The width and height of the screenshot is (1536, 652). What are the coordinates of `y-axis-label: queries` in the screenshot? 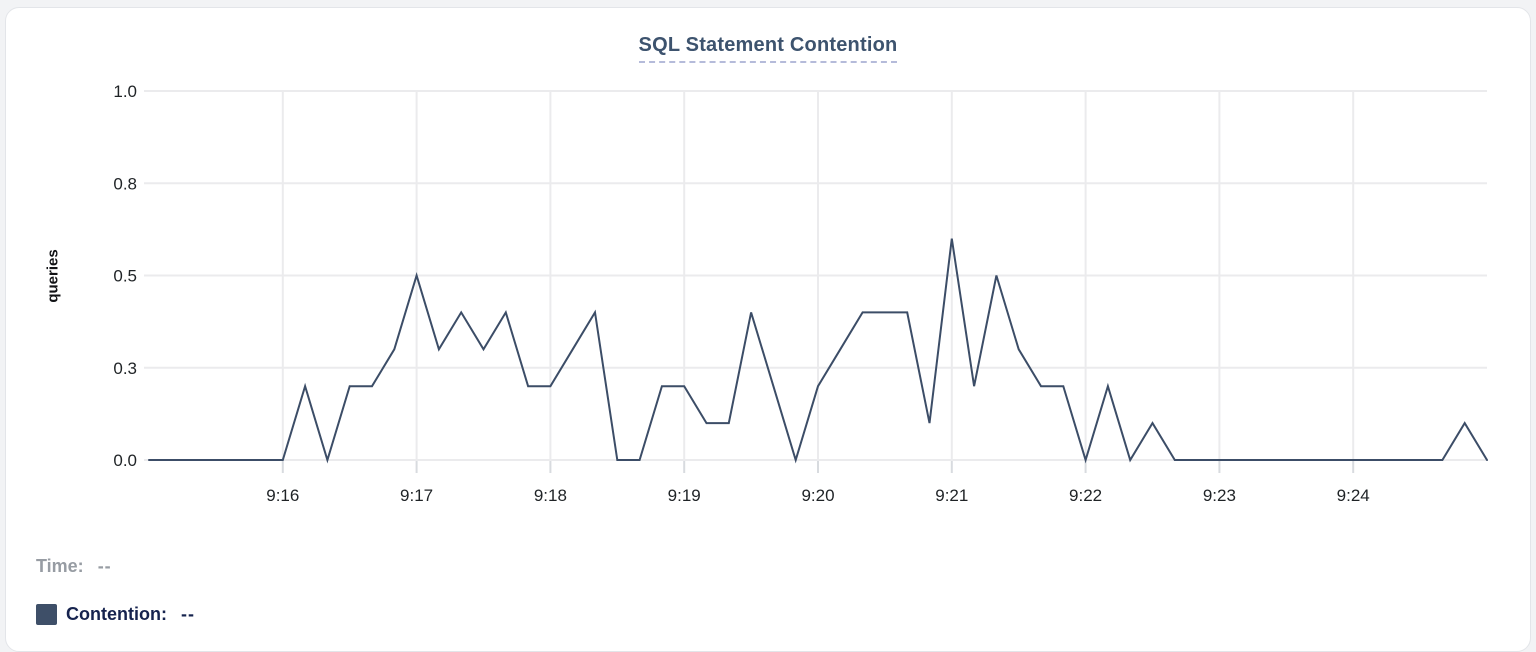 It's located at (53, 276).